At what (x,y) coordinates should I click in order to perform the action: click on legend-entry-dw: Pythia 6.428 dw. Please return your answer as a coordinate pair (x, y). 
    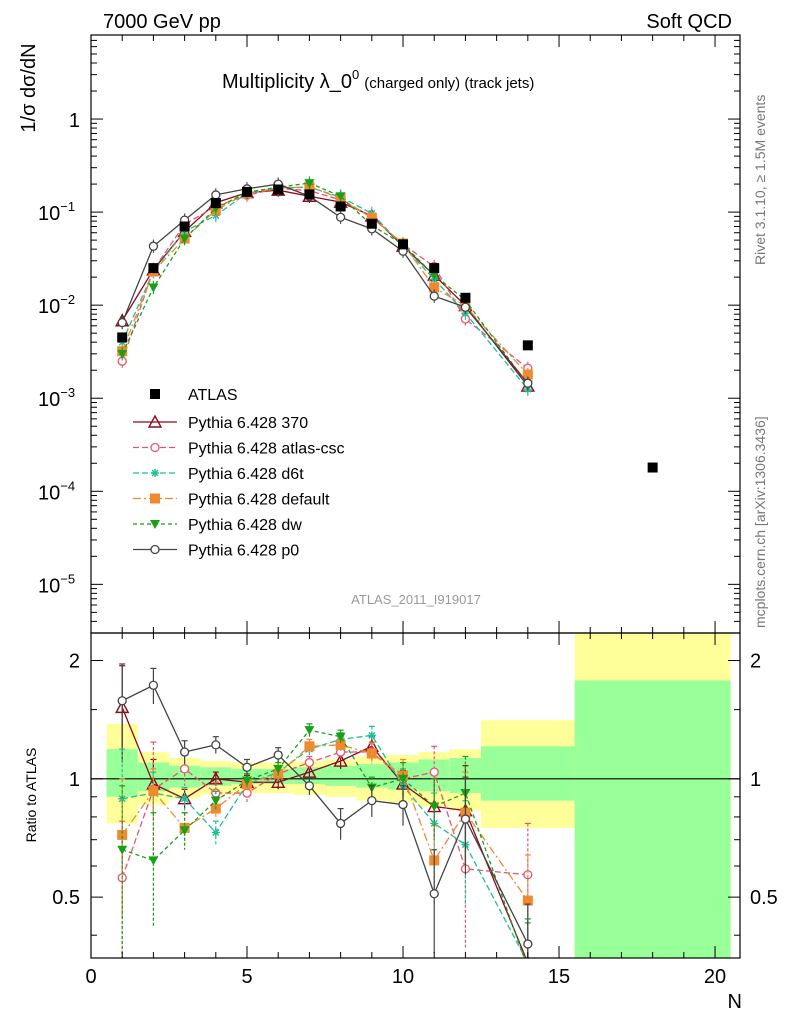
    Looking at the image, I should click on (217, 525).